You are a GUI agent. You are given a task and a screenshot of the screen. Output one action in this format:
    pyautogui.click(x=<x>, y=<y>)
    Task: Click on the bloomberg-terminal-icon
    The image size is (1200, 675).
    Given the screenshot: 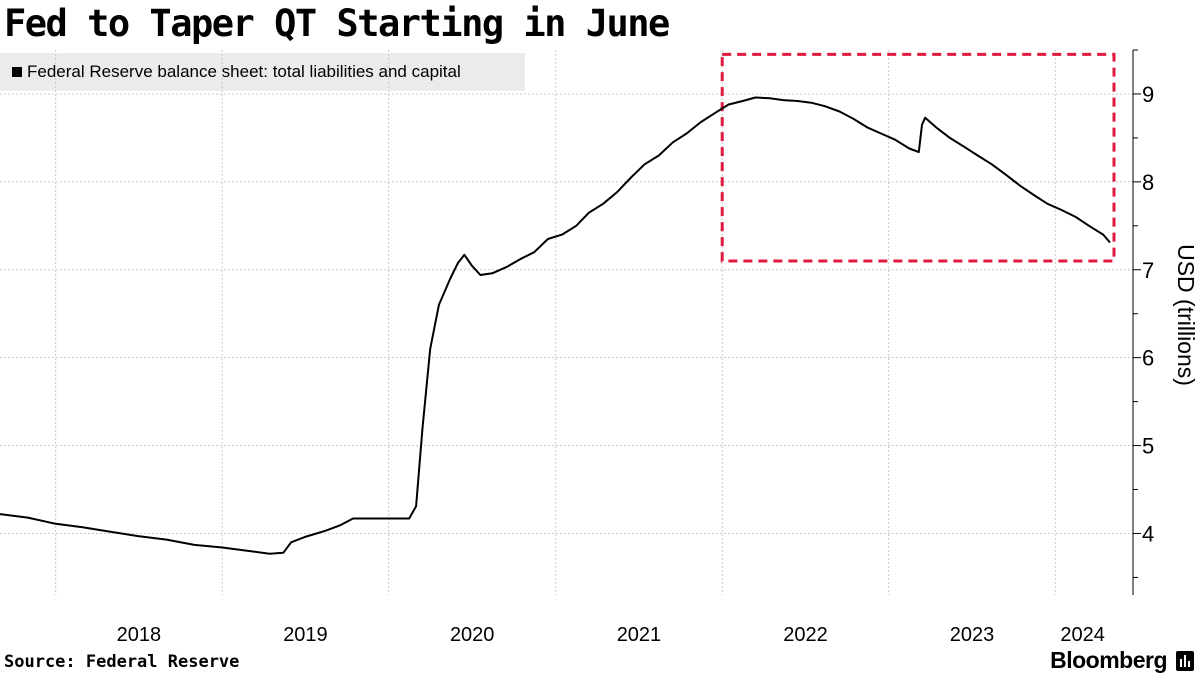 What is the action you would take?
    pyautogui.click(x=1185, y=661)
    